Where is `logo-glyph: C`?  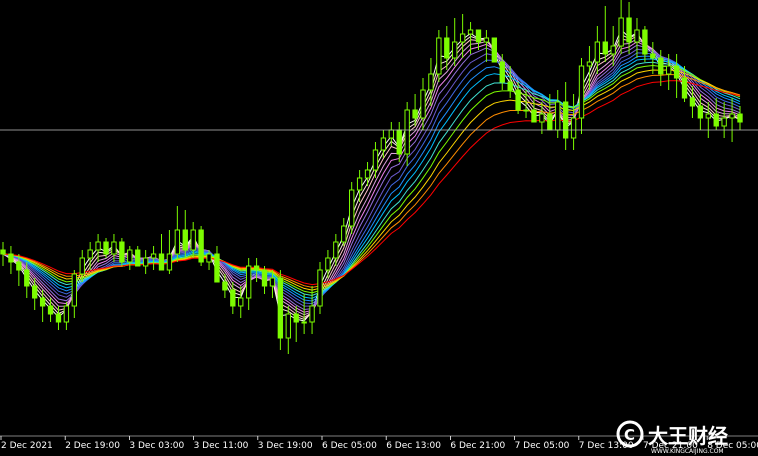 logo-glyph: C is located at coordinates (629, 435).